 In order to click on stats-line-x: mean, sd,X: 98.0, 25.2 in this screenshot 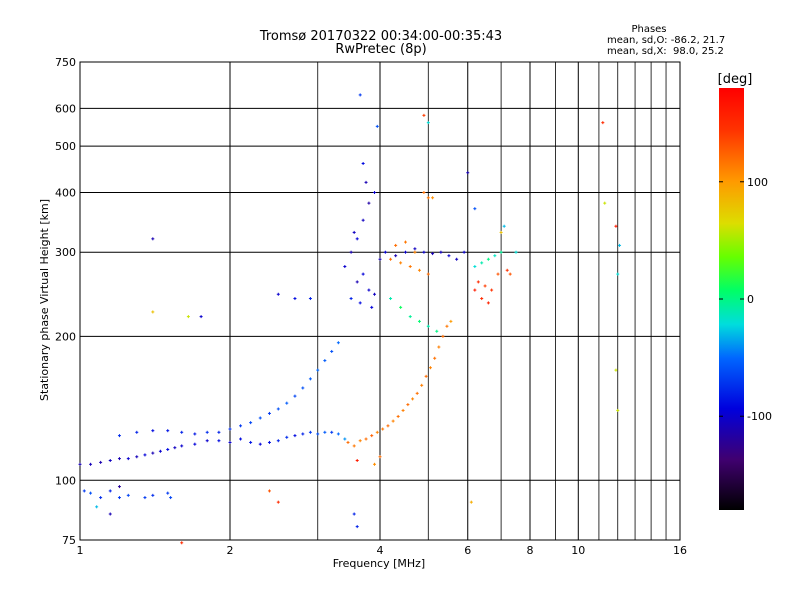, I will do `click(665, 51)`.